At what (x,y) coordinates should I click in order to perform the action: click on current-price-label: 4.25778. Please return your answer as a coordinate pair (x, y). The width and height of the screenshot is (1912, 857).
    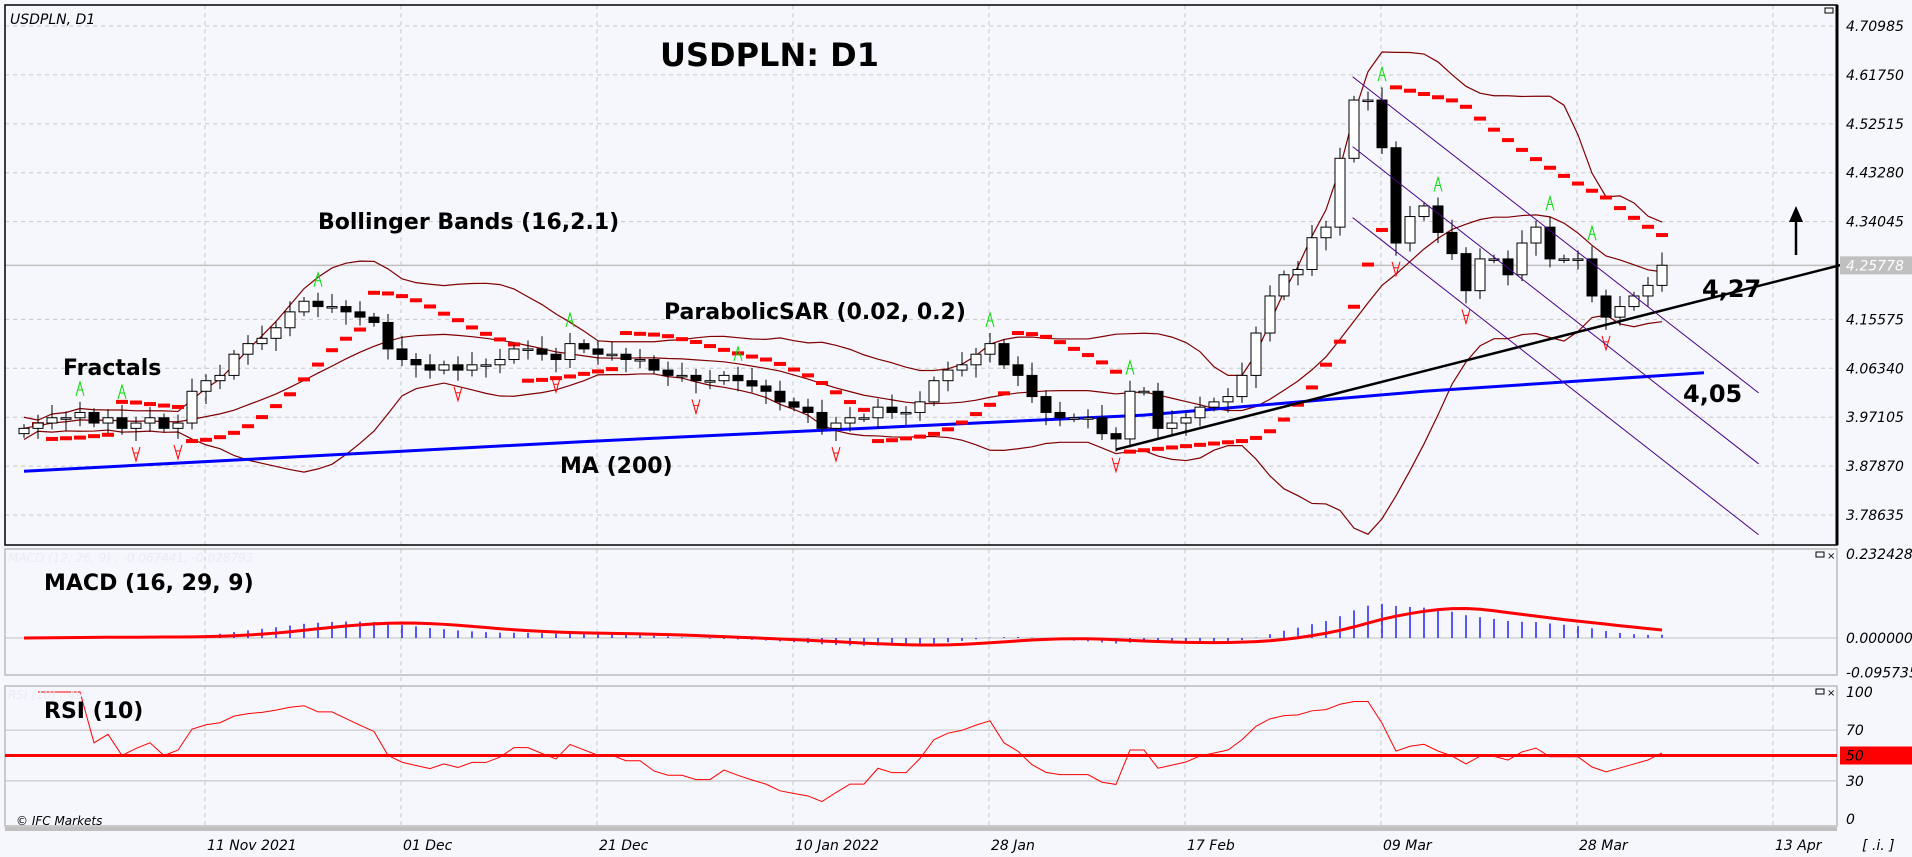
    Looking at the image, I should click on (1875, 266).